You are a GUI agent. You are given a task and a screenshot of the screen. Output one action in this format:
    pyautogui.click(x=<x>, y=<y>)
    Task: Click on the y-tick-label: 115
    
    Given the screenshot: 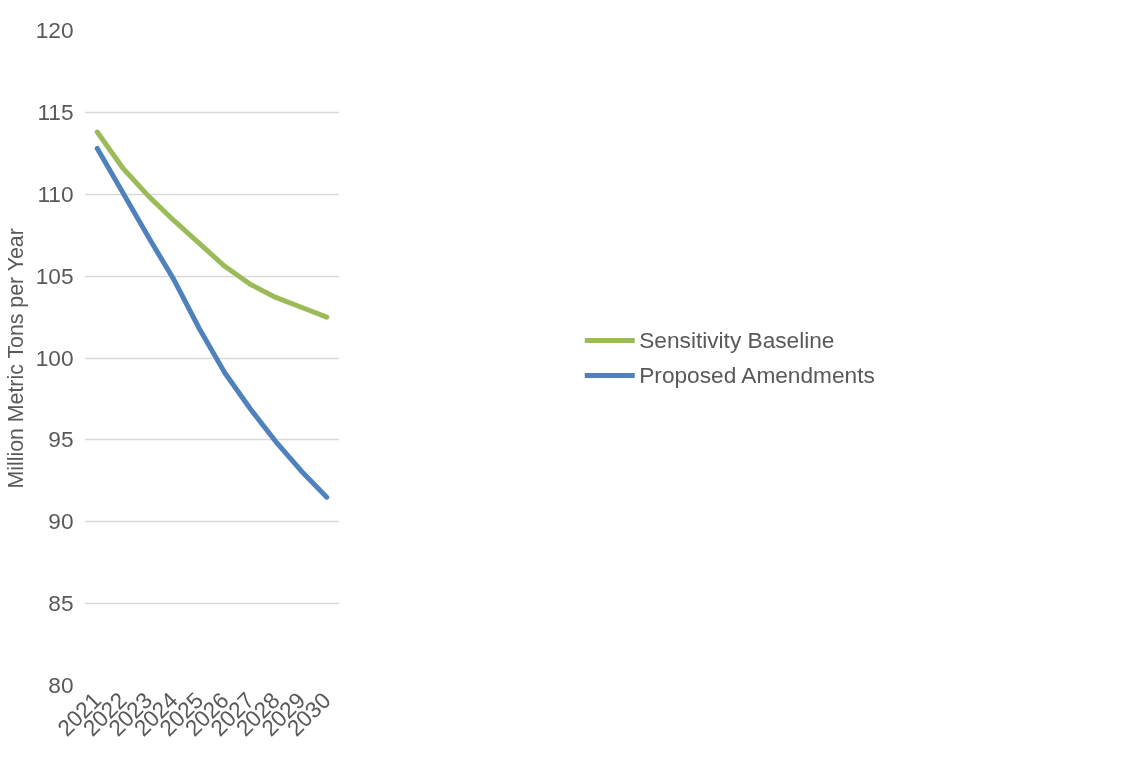 What is the action you would take?
    pyautogui.click(x=55, y=111)
    